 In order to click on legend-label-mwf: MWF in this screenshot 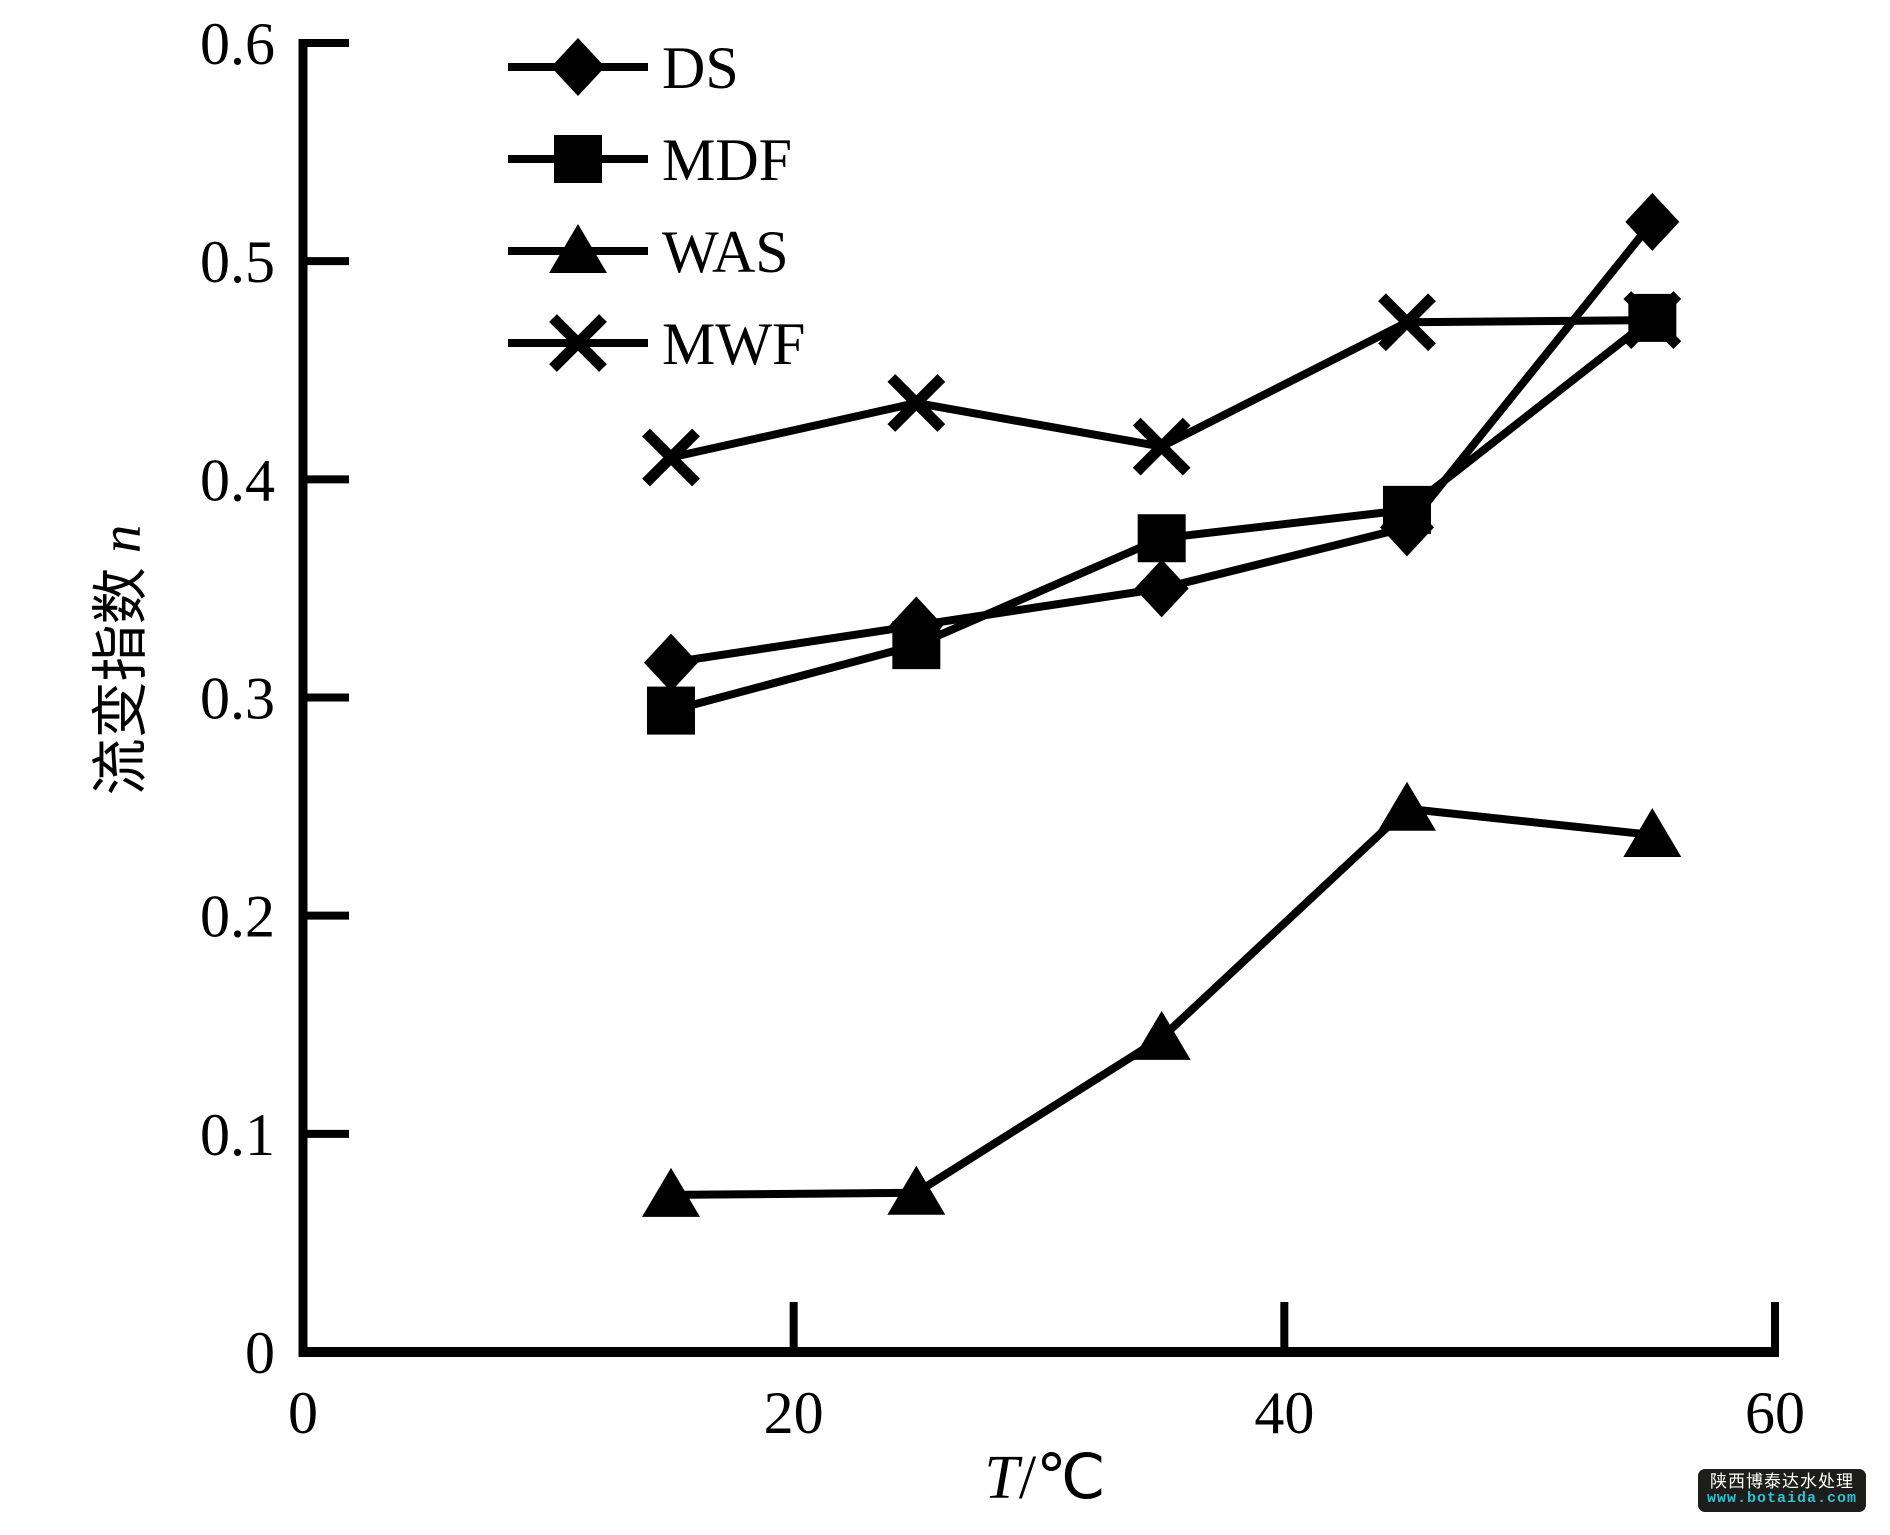, I will do `click(733, 344)`.